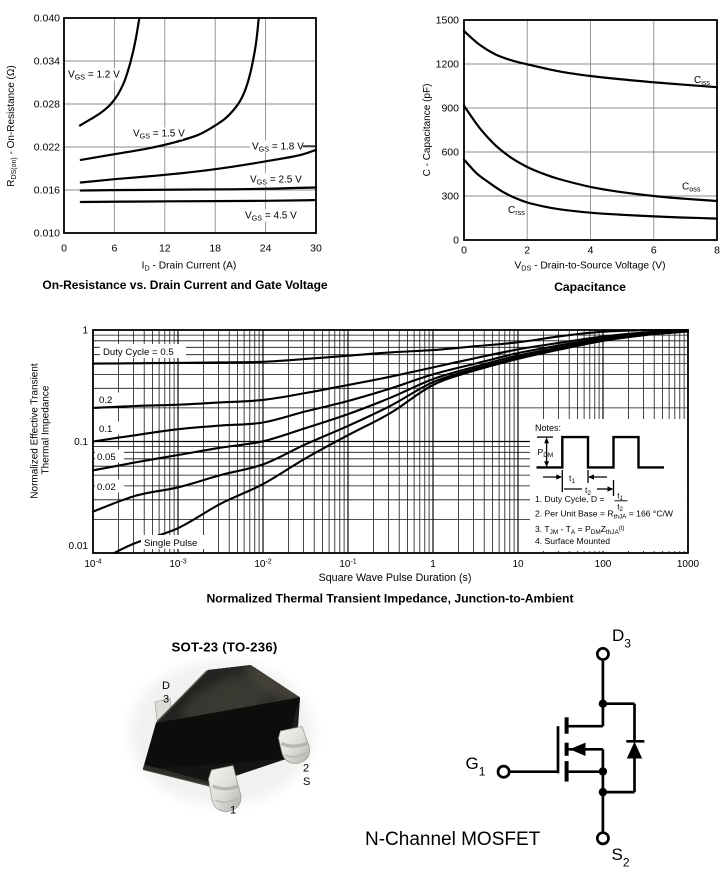 The image size is (728, 882). What do you see at coordinates (47, 233) in the screenshot?
I see `svg-text: 0.010` at bounding box center [47, 233].